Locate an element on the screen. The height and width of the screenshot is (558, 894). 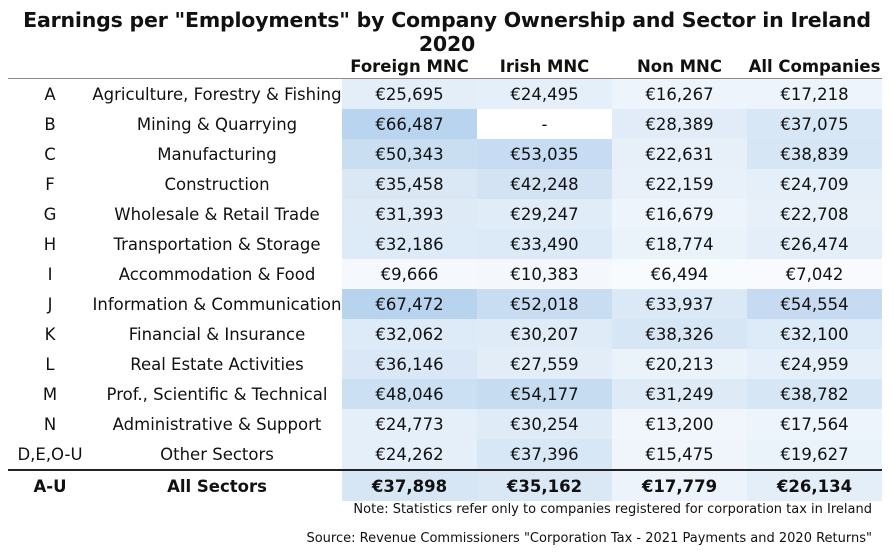
sector-code: N is located at coordinates (50, 424).